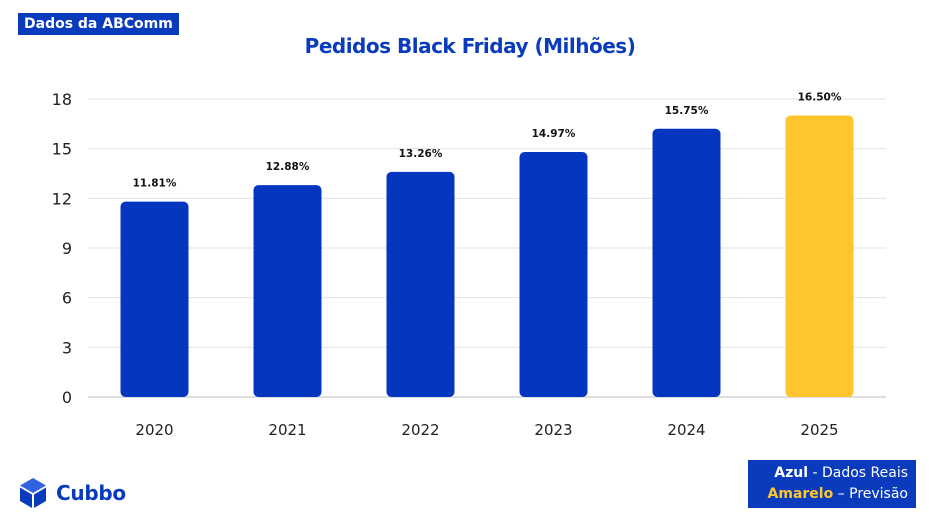  I want to click on legend-sep-real: -, so click(815, 473).